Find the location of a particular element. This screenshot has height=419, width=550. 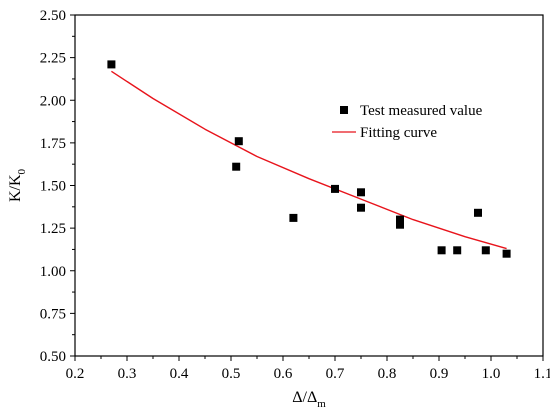

x-axis-title-sub: m is located at coordinates (321, 404).